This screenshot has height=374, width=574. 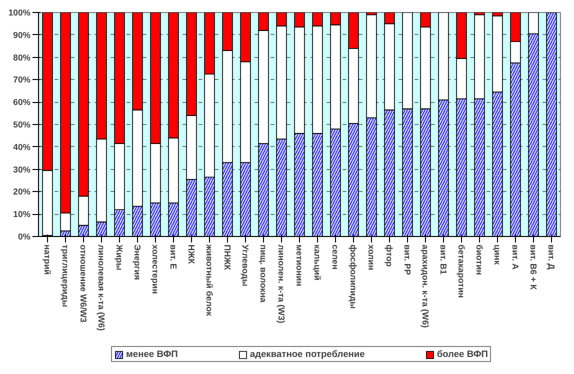 I want to click on x-tick-label: вит. РР, so click(x=407, y=260).